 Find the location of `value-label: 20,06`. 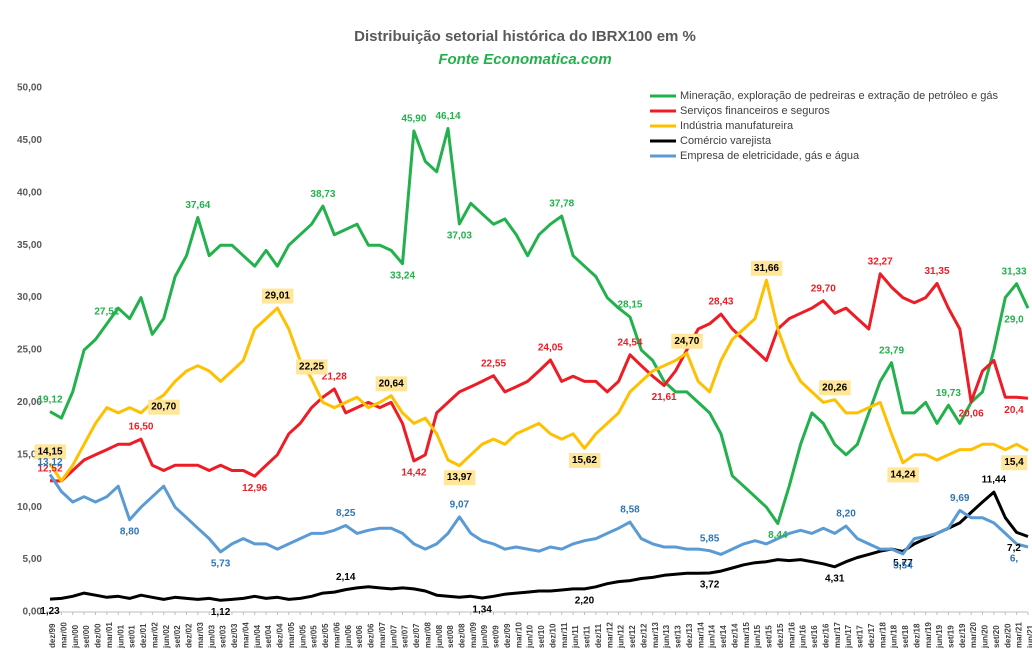

value-label: 20,06 is located at coordinates (971, 413).